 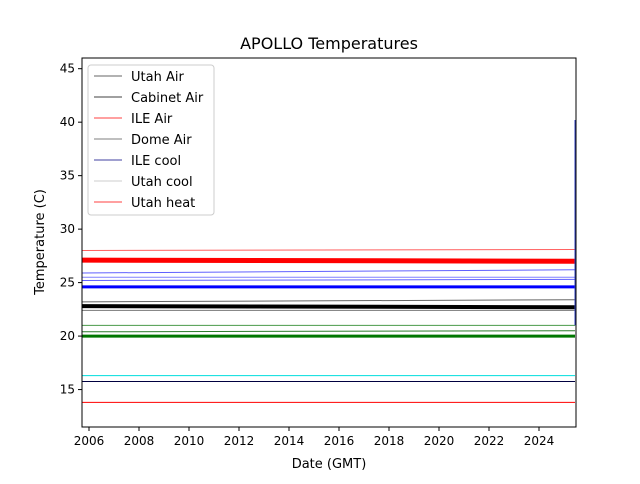 I want to click on y-axis-label: Temperature (C), so click(x=40, y=242).